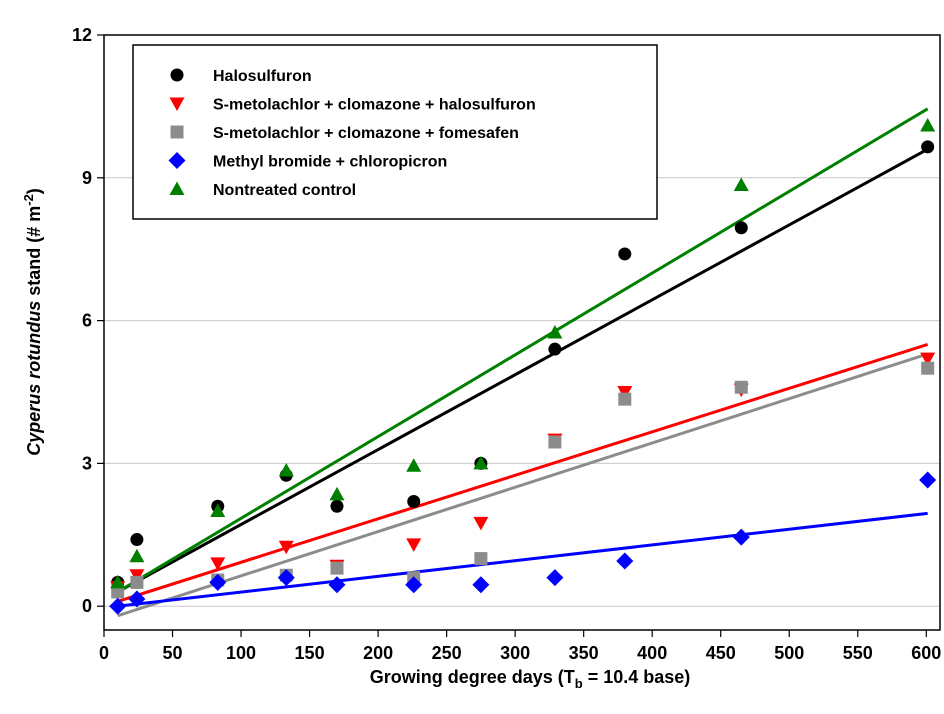 The width and height of the screenshot is (944, 714). I want to click on y-tick-label: 12, so click(82, 35).